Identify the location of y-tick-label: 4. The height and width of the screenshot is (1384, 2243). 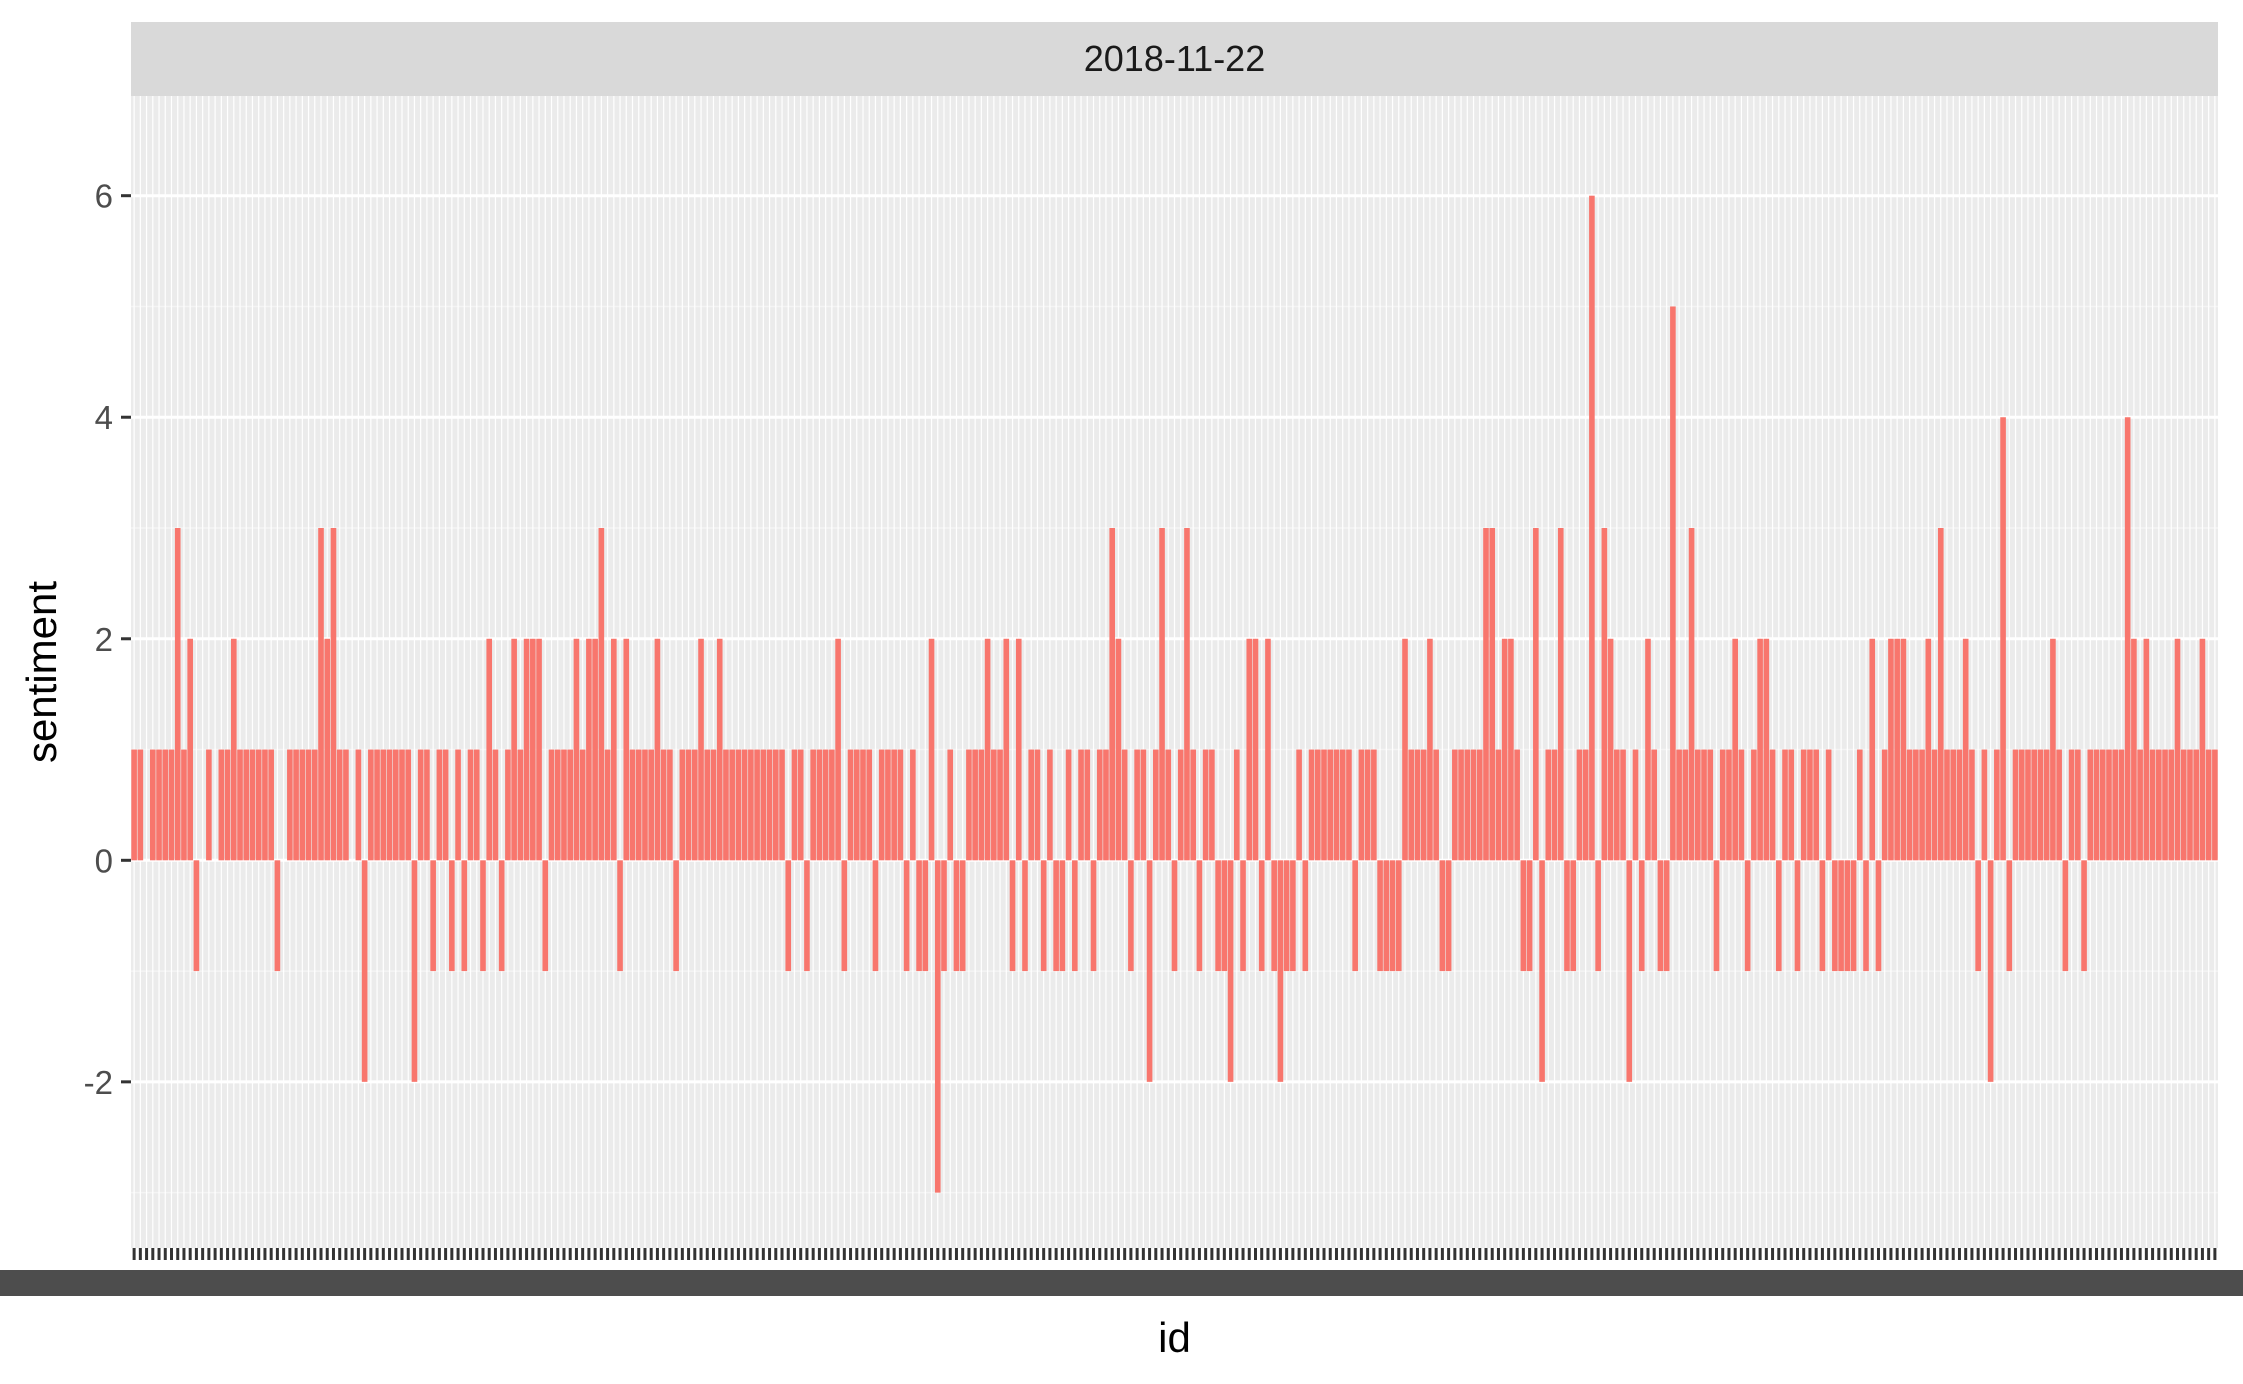
(104, 417).